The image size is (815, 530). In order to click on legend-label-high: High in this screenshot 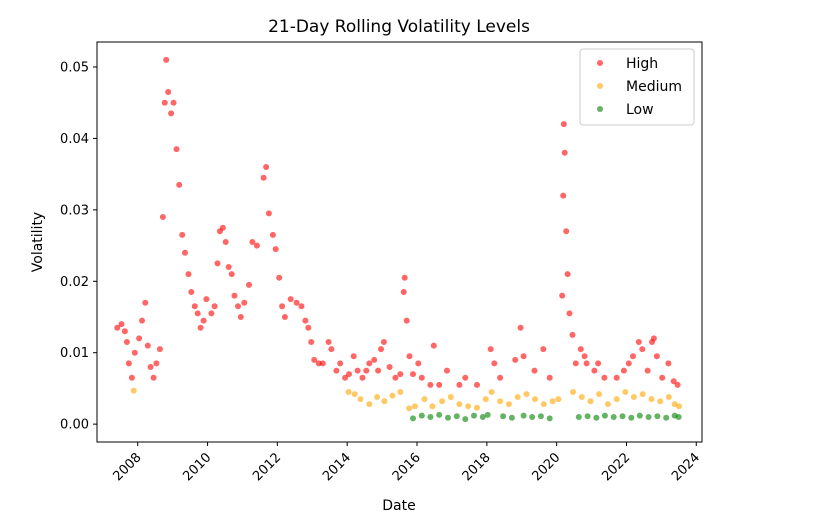, I will do `click(642, 64)`.